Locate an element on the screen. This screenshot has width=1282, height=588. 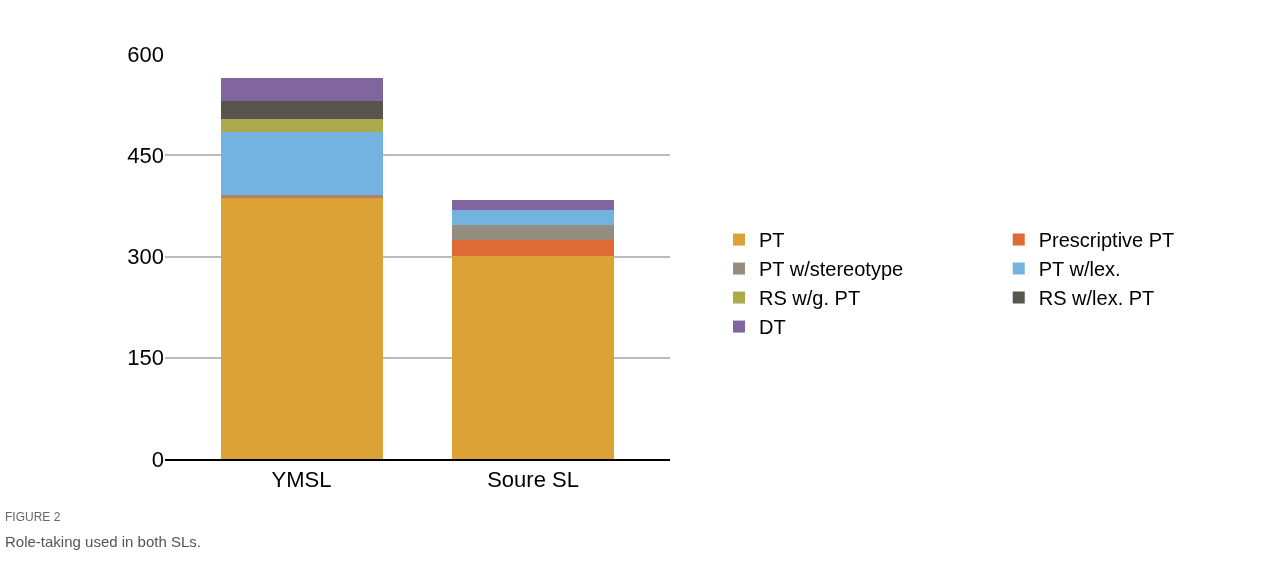
text: Role-taking used in both SLs. is located at coordinates (103, 541).